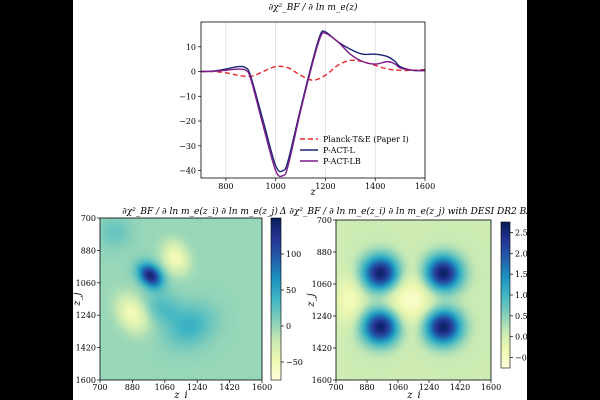 This screenshot has height=400, width=600. I want to click on line-chart-frame, so click(313, 100).